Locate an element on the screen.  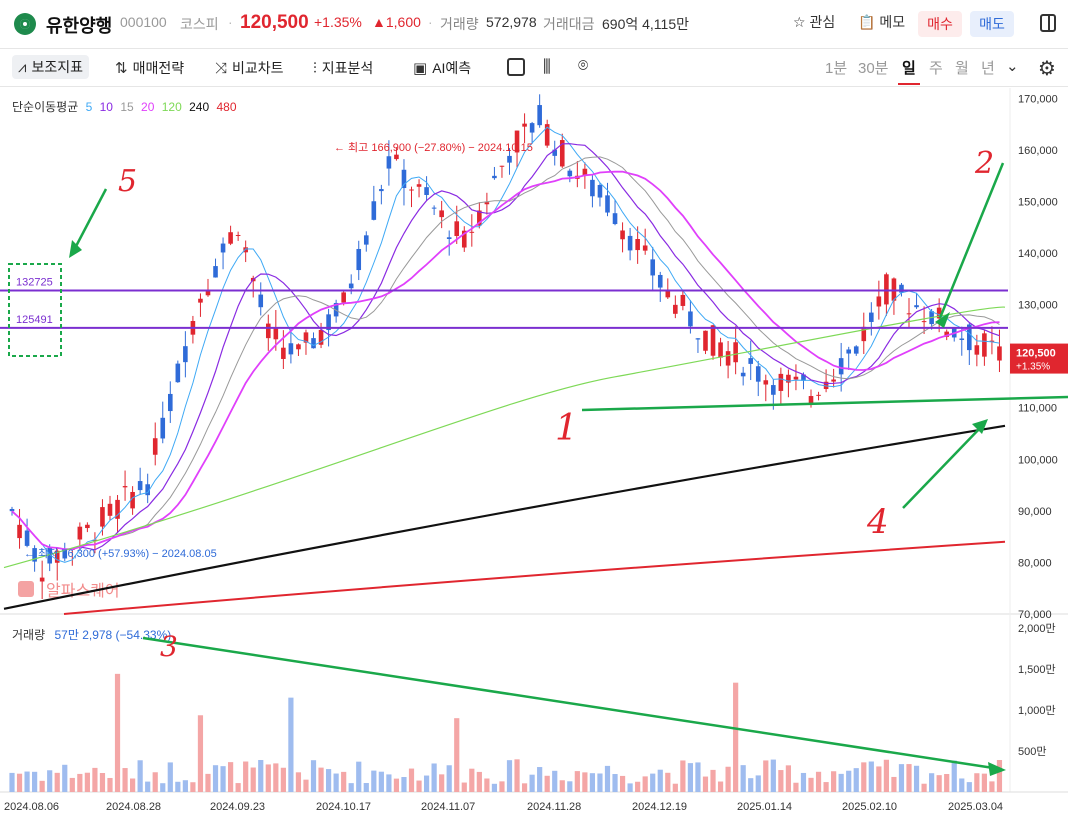
volume-value: 572,978 is located at coordinates (511, 22).